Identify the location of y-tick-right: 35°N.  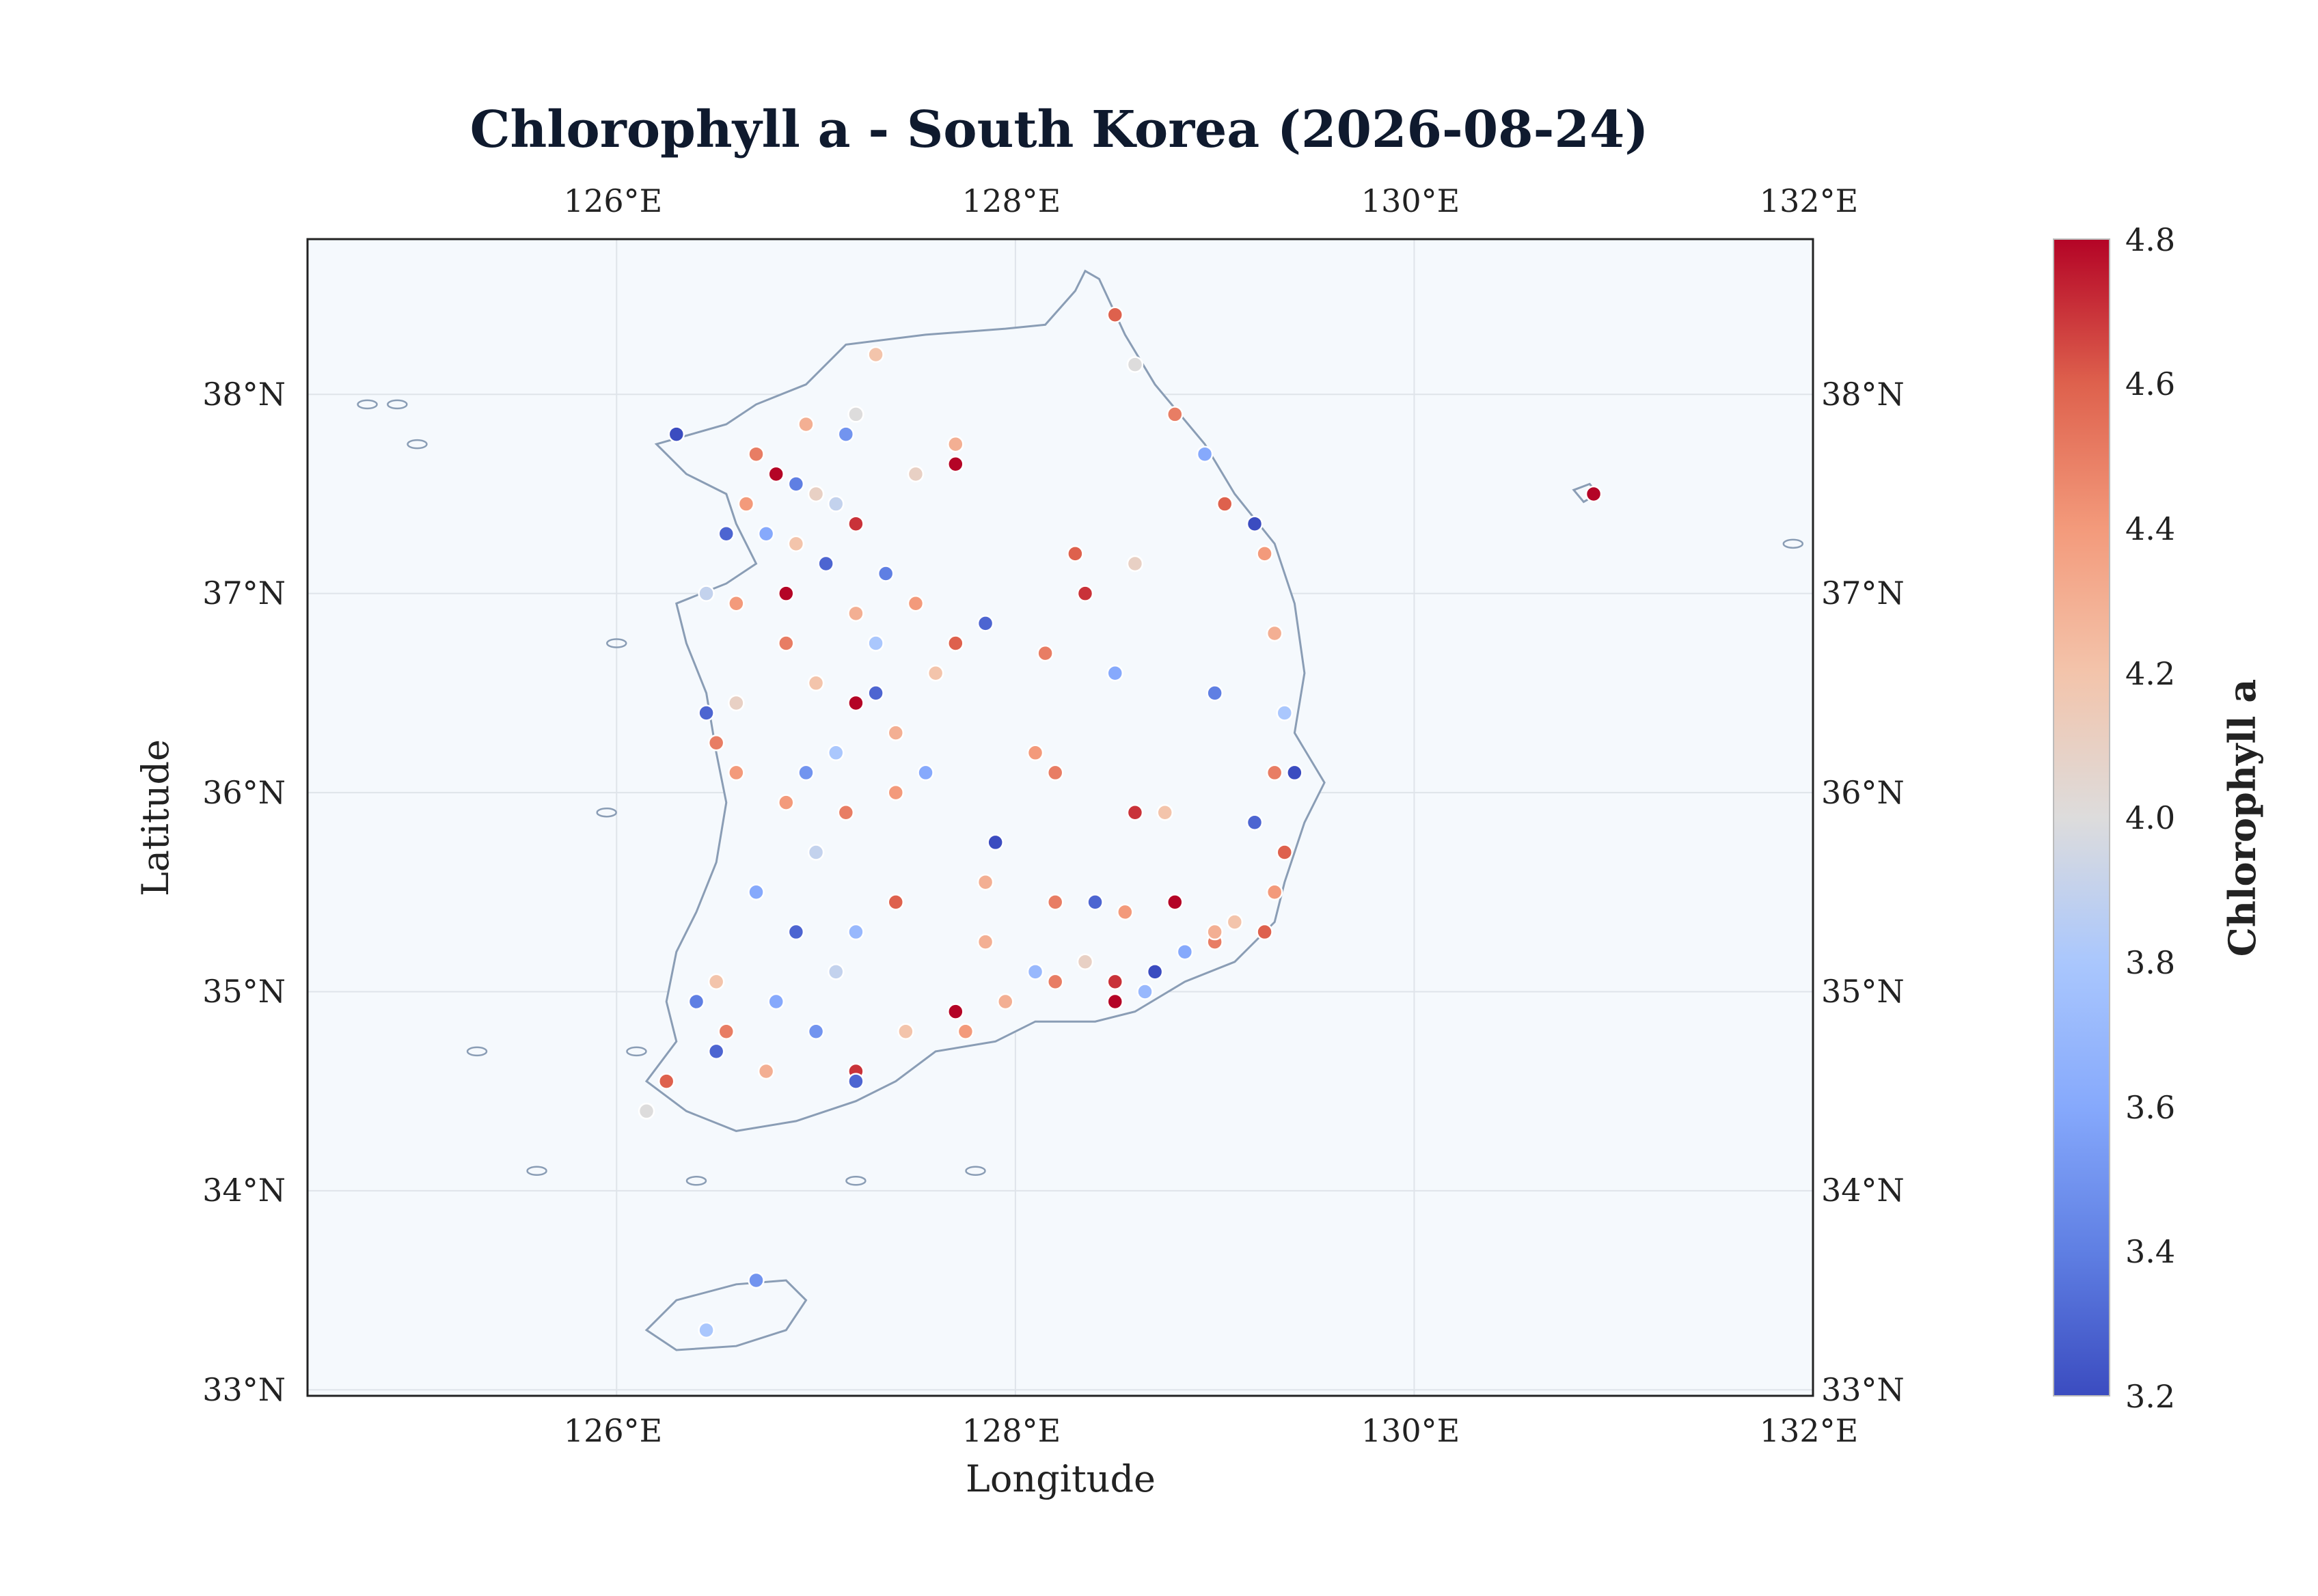
(1863, 991).